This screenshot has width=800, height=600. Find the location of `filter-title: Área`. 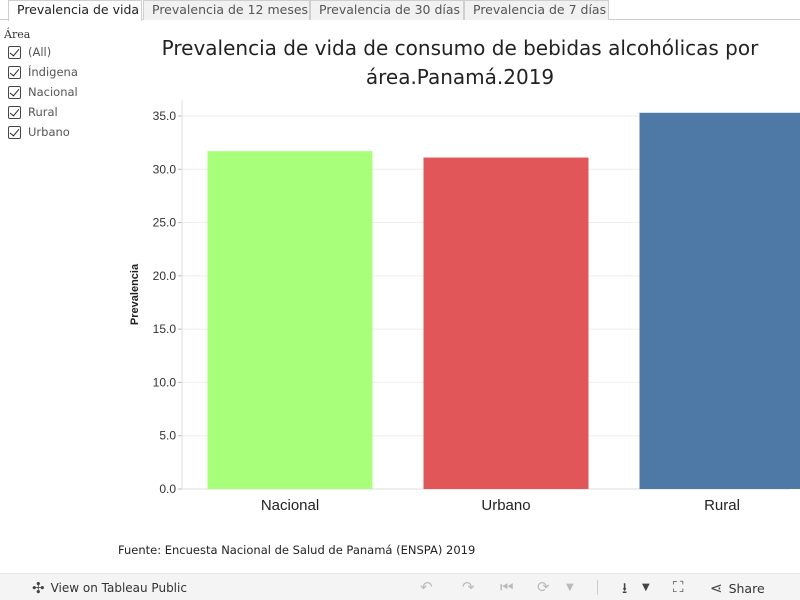

filter-title: Área is located at coordinates (17, 34).